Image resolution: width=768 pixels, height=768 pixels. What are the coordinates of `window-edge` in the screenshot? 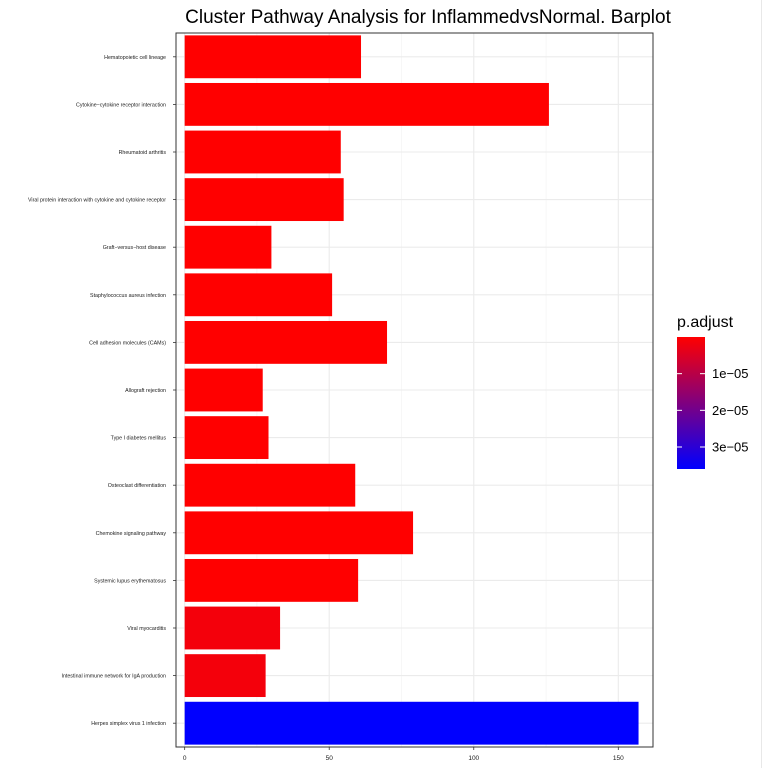 It's located at (761, 384).